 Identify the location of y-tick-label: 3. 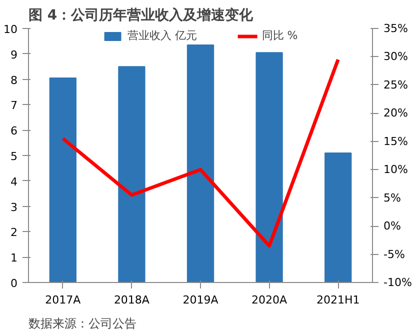
(14, 207).